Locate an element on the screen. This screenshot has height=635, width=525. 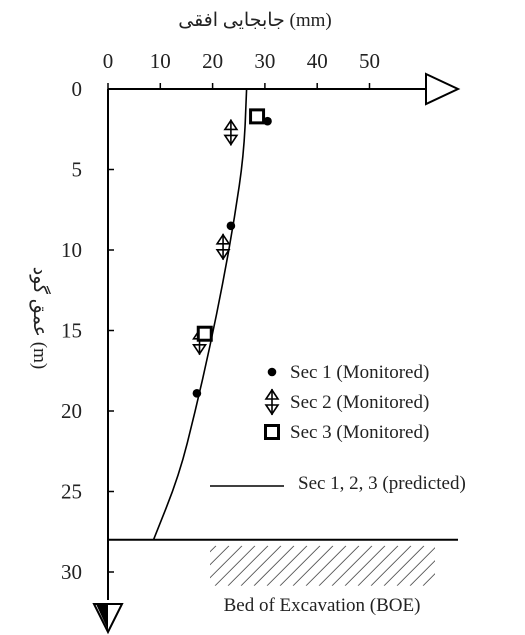
data-points-group is located at coordinates (232, 253).